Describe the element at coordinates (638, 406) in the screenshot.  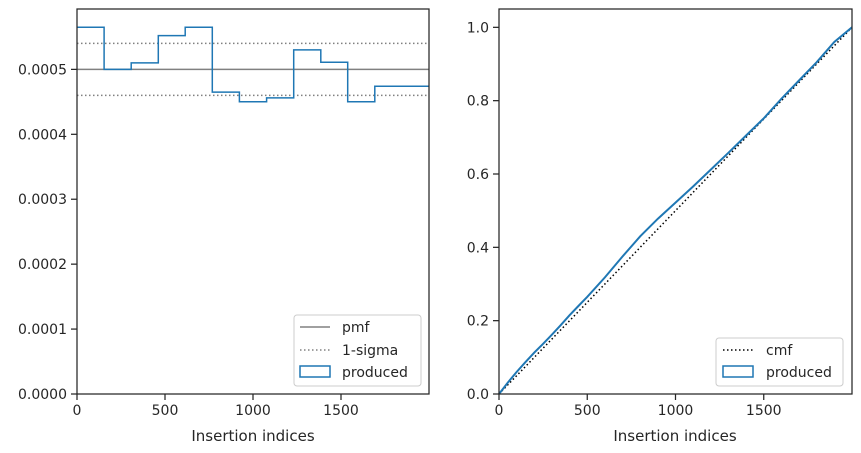
I see `cdf-x-ticks: 0 500 1000 1500` at that location.